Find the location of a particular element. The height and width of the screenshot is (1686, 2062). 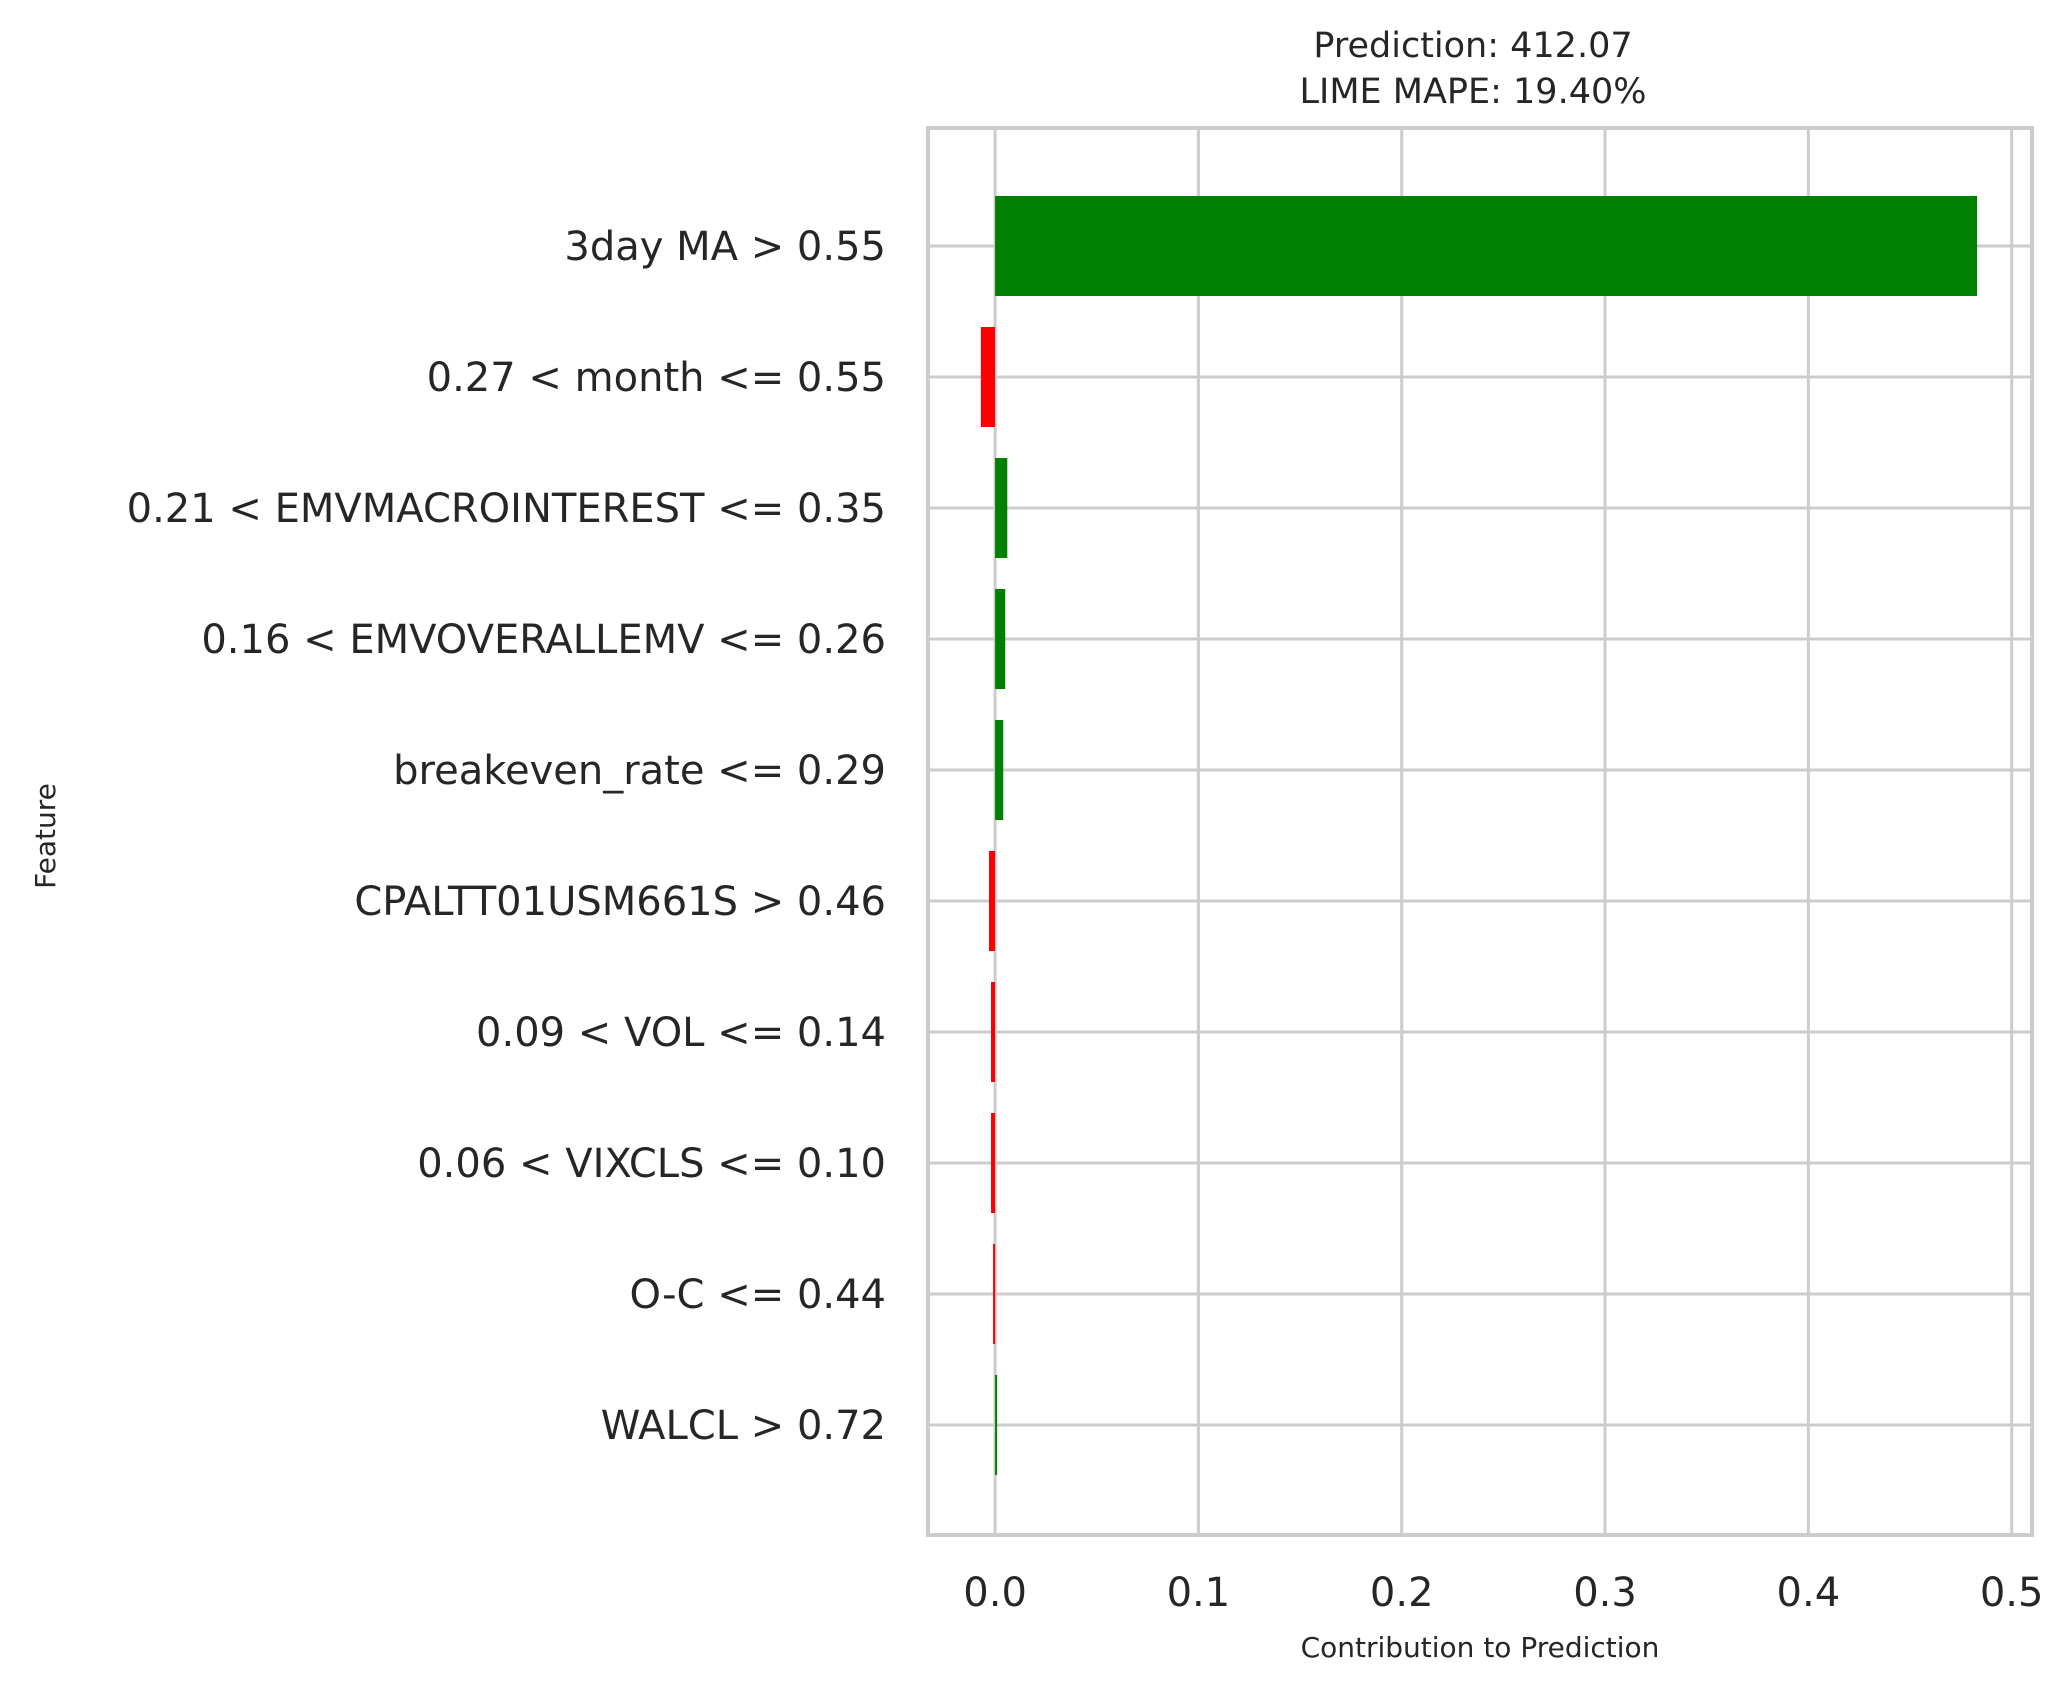

y-tick-label: 0.06 < VIXCLS <= 0.10 is located at coordinates (651, 1164).